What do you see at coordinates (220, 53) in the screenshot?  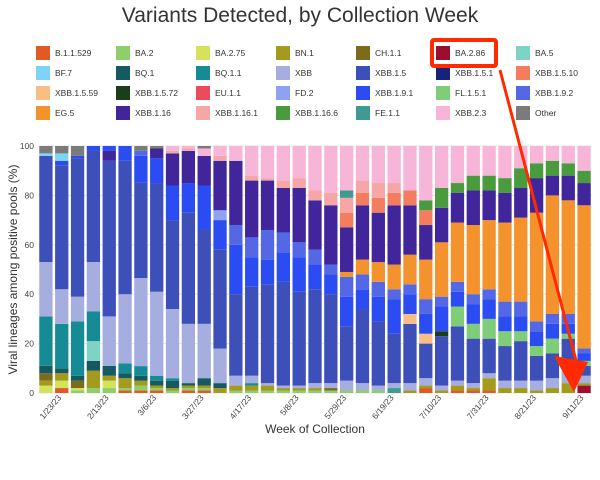 I see `legend-item-ba-2-75: BA.2.75` at bounding box center [220, 53].